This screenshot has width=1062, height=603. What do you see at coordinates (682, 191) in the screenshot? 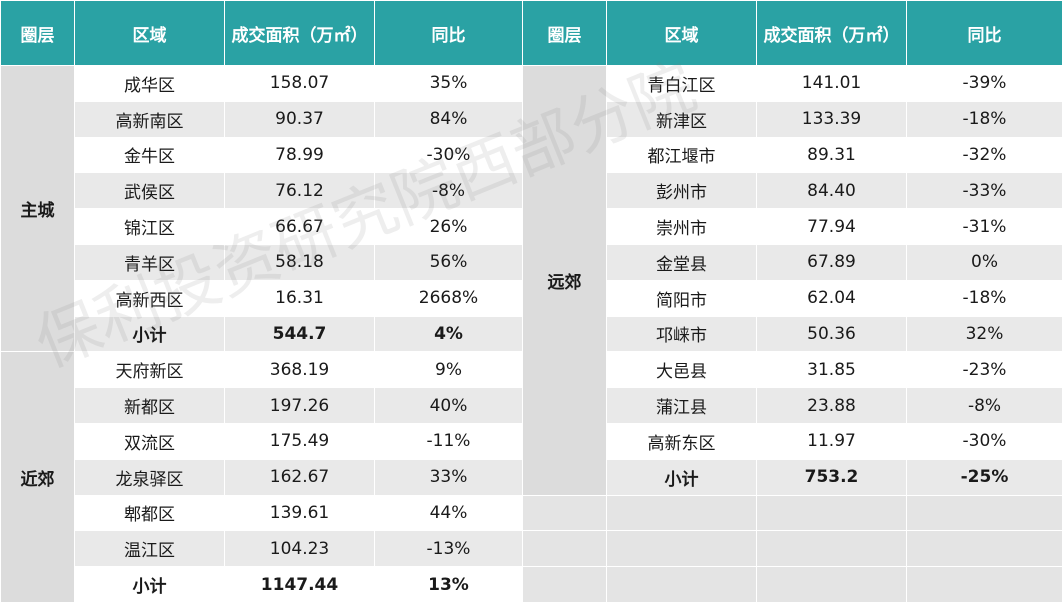
I see `region-cell: 彭州市` at bounding box center [682, 191].